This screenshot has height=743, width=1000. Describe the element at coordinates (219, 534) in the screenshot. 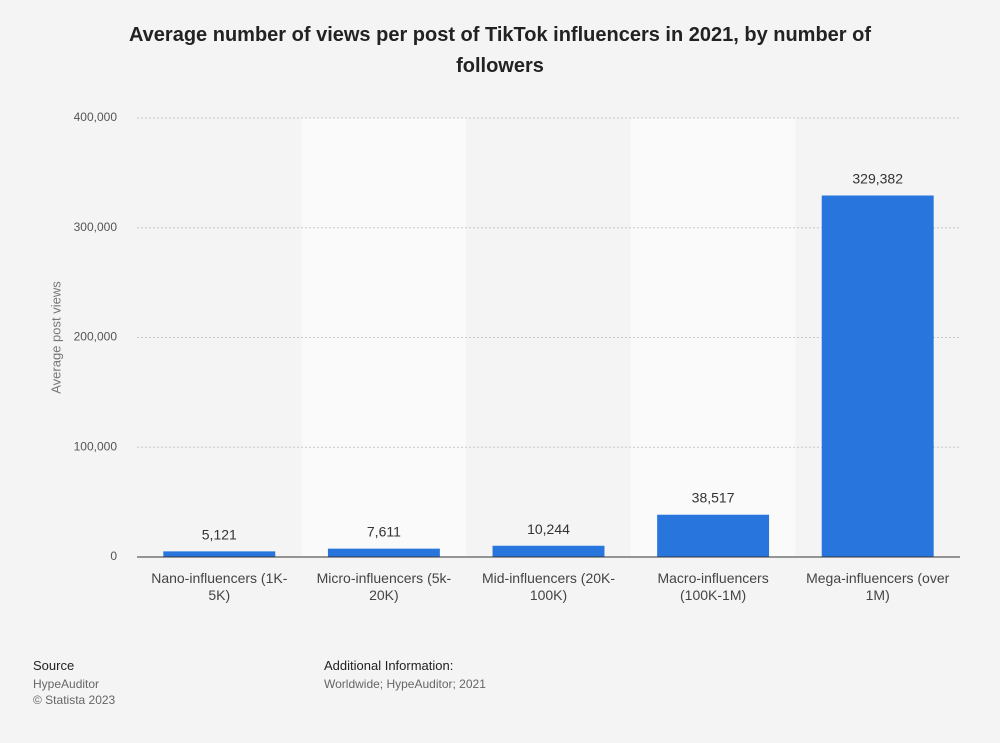

I see `value-label: 5,121` at that location.